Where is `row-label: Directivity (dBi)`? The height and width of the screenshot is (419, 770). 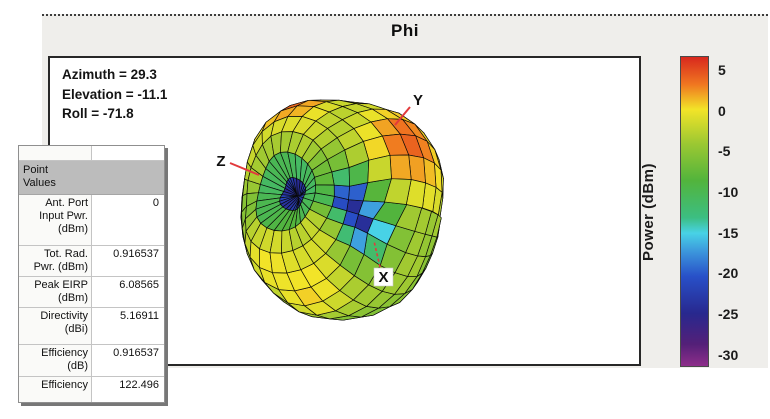
row-label: Directivity (dBi) is located at coordinates (55, 326).